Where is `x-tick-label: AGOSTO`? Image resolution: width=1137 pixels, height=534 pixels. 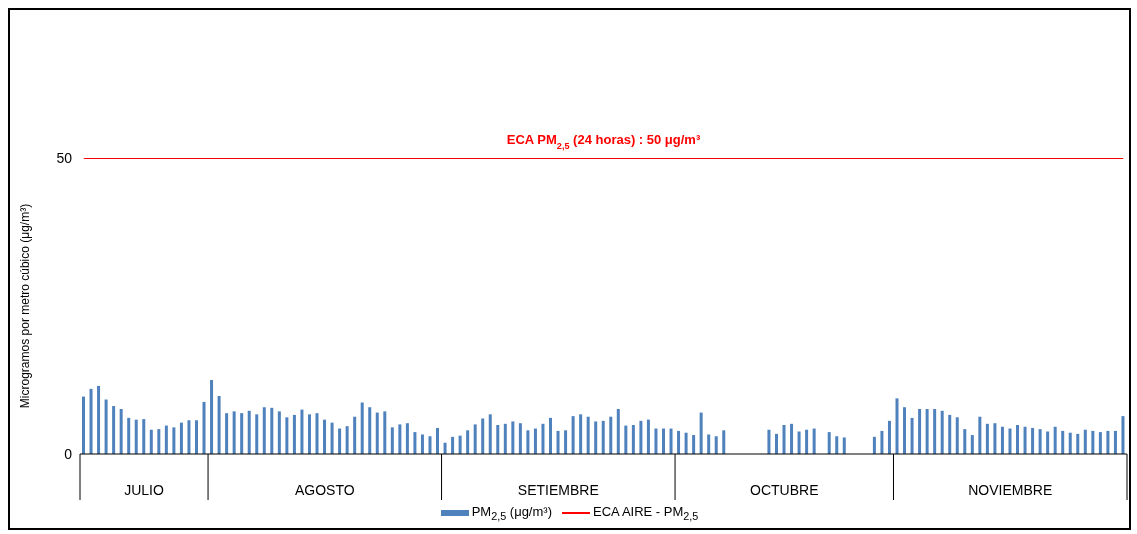 x-tick-label: AGOSTO is located at coordinates (324, 490).